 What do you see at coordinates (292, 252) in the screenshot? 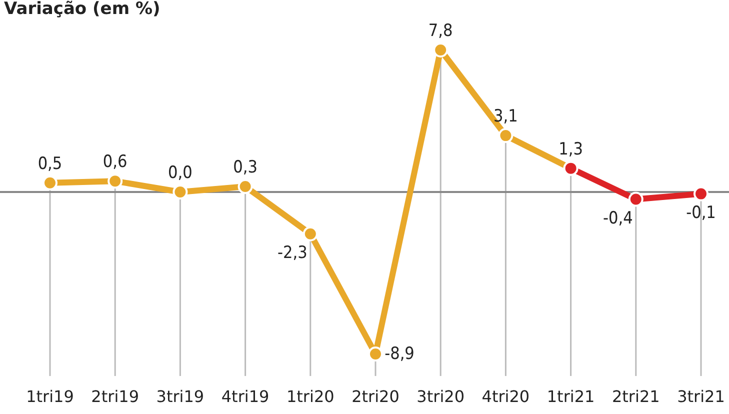
I see `data-label: -2,3` at bounding box center [292, 252].